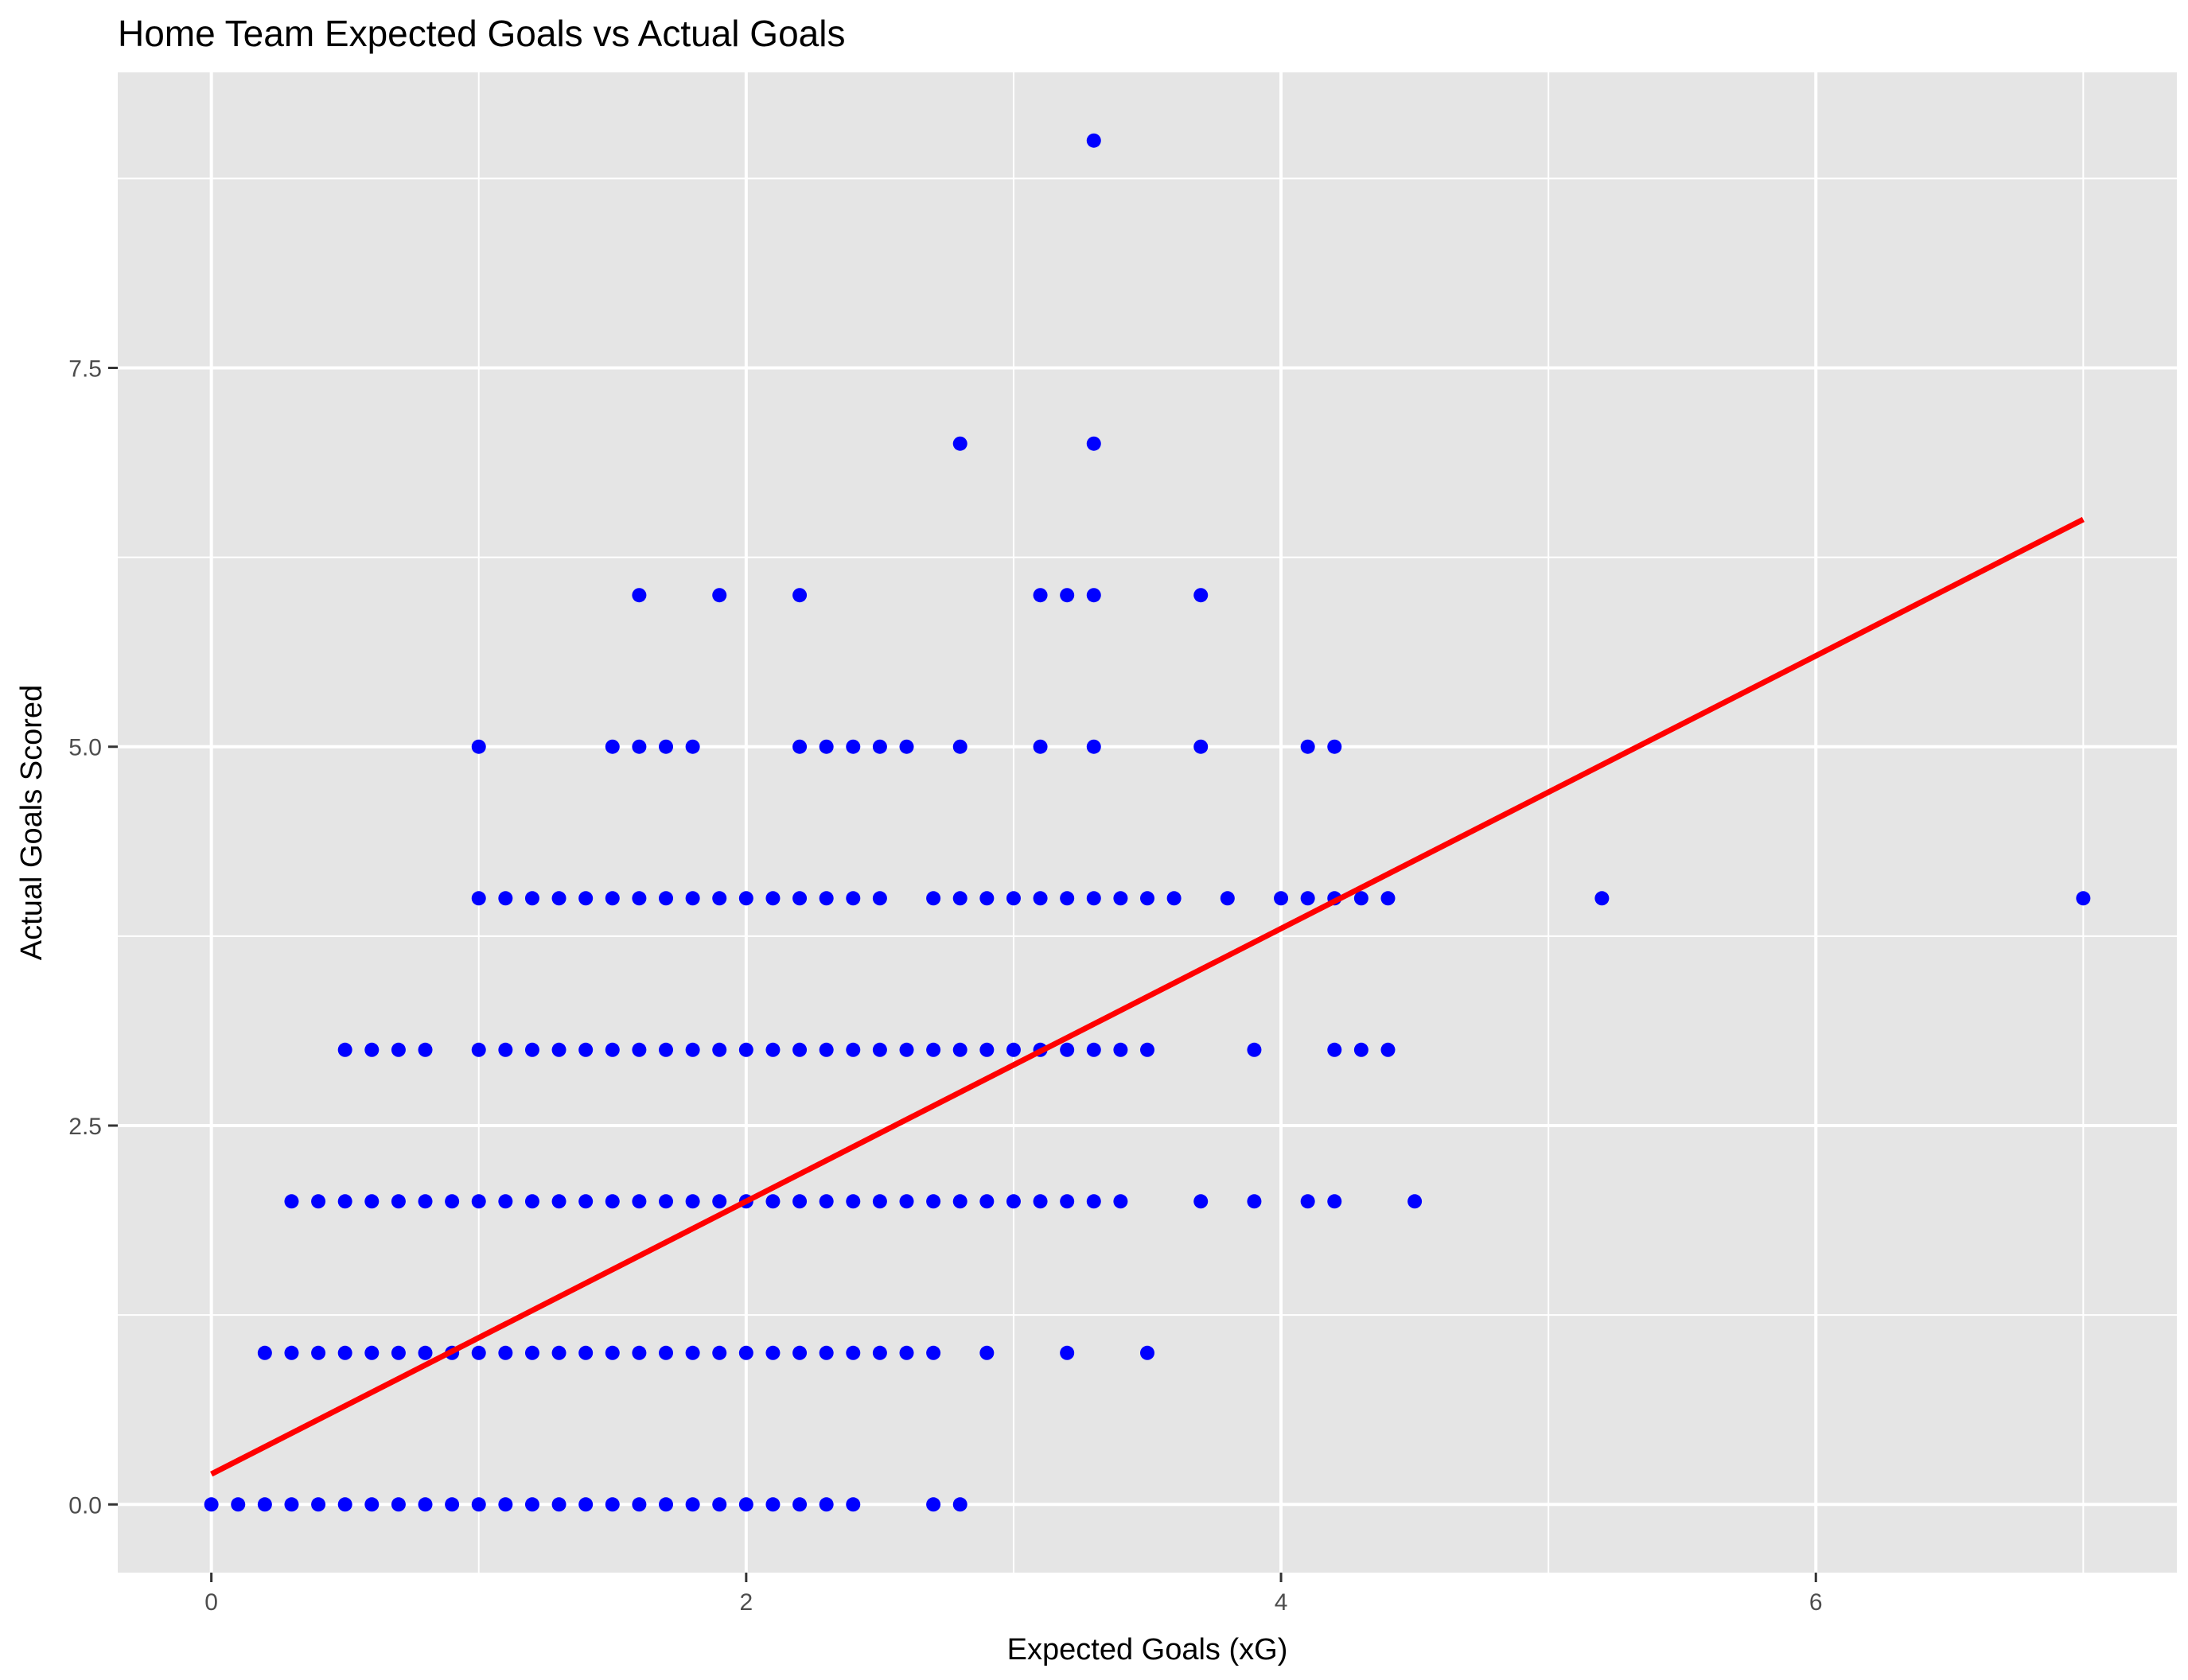 The height and width of the screenshot is (1680, 2188). What do you see at coordinates (85, 369) in the screenshot?
I see `y-tick-label: 7.5` at bounding box center [85, 369].